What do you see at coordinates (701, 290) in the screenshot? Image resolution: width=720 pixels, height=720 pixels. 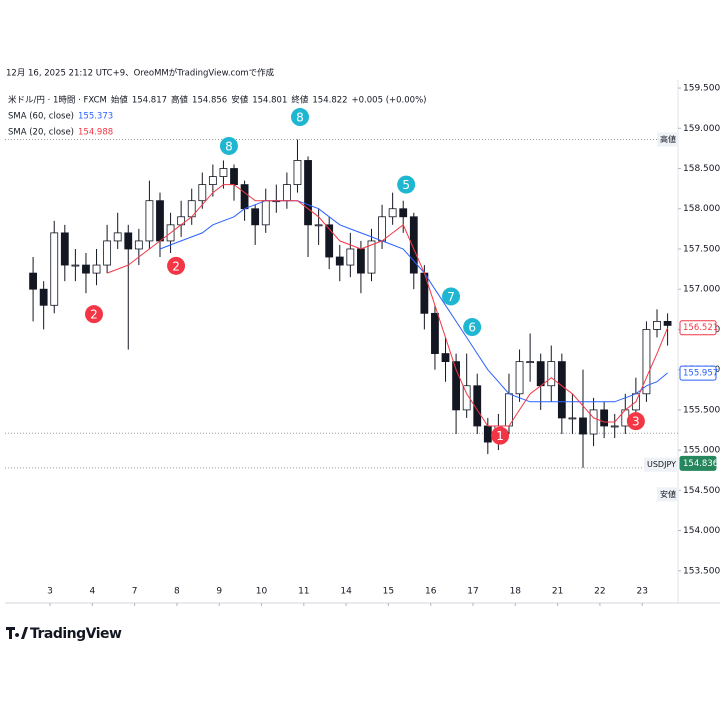 I see `y-tick-label: 157.000` at bounding box center [701, 290].